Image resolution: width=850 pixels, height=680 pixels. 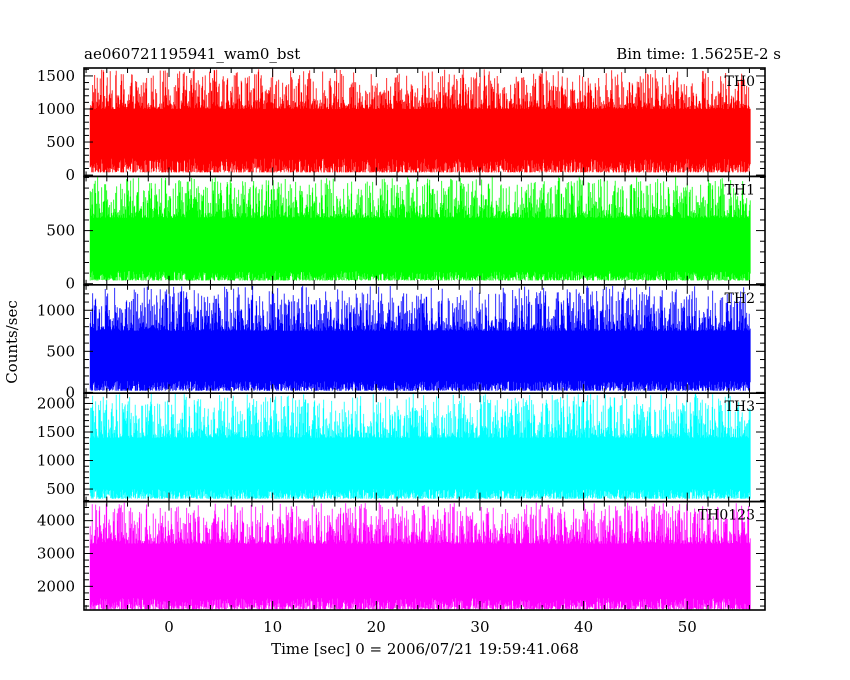 I want to click on panel-label-th3: TH3, so click(x=740, y=407).